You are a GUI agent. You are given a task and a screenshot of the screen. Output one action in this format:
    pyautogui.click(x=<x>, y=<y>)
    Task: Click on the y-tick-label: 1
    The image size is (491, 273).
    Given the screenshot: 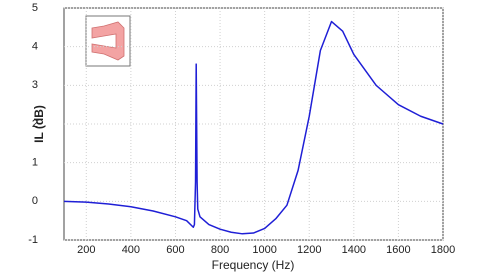 What is the action you would take?
    pyautogui.click(x=35, y=163)
    